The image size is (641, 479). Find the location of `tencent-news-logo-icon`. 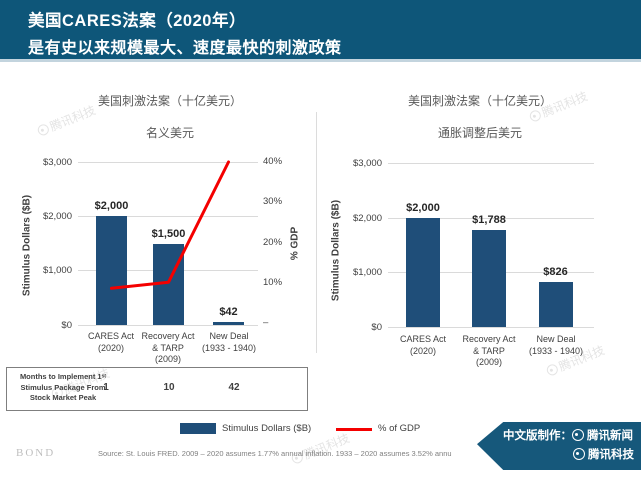

tencent-news-logo-icon is located at coordinates (578, 434).